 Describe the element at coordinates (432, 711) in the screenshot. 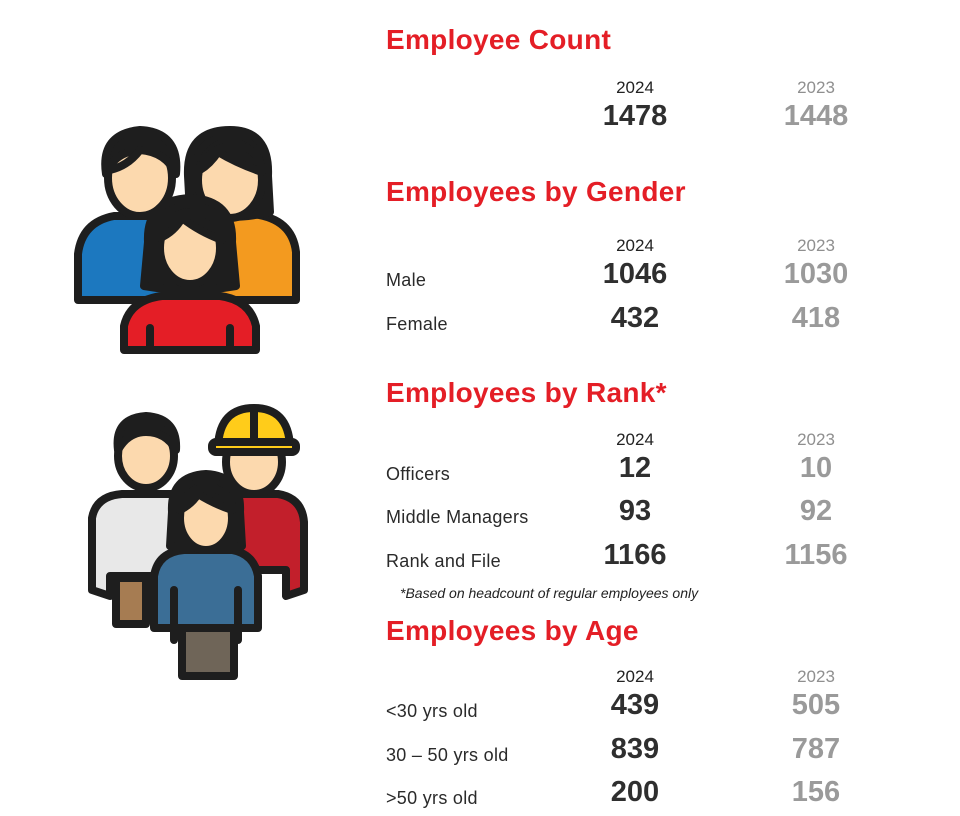

I see `age-row-label: <30 yrs old` at that location.